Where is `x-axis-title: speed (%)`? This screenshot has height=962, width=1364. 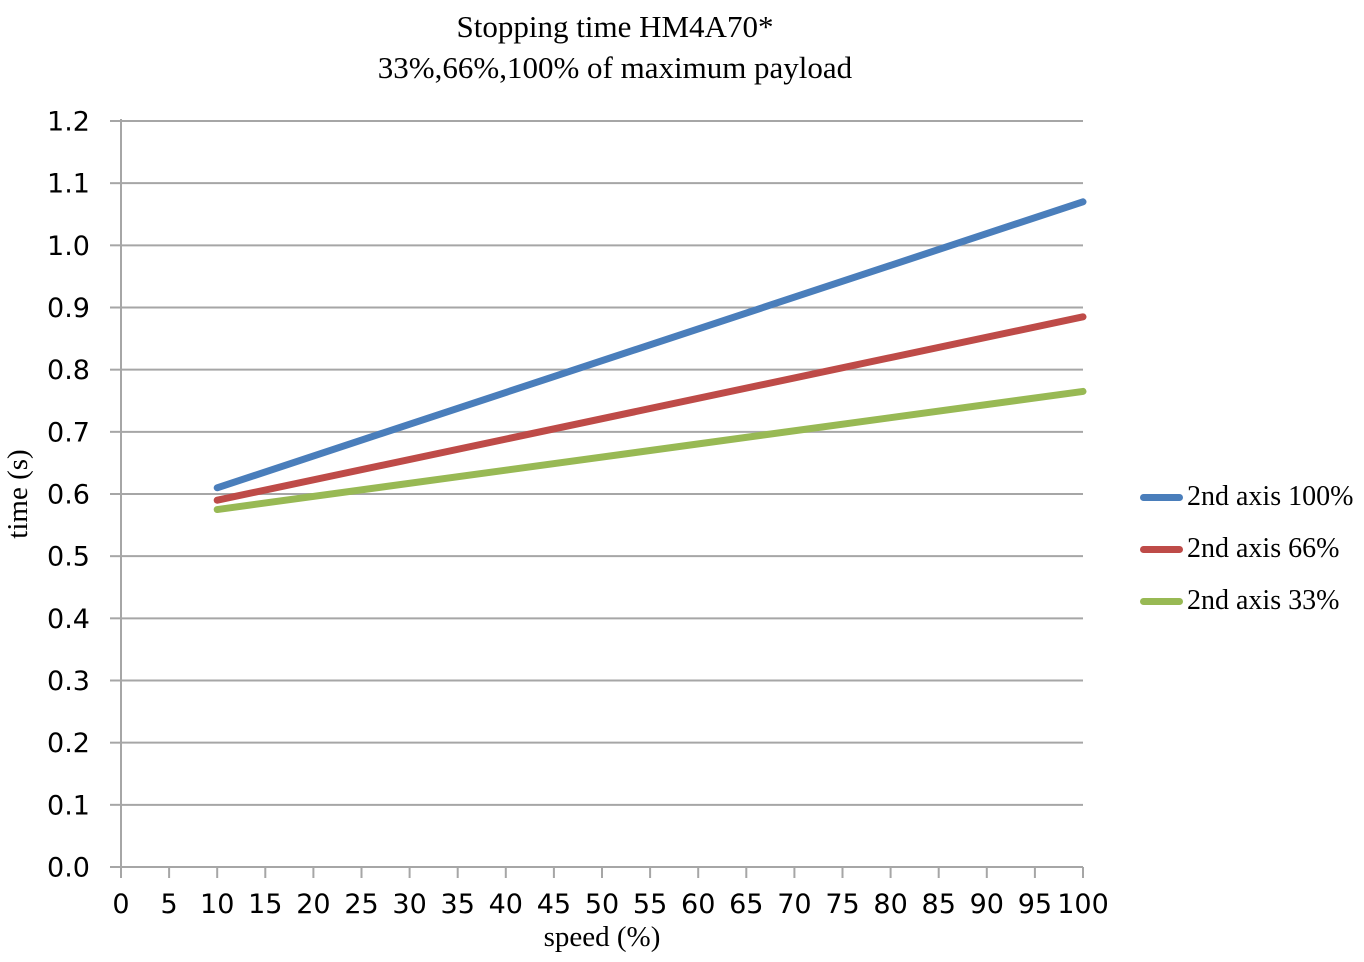 x-axis-title: speed (%) is located at coordinates (602, 937).